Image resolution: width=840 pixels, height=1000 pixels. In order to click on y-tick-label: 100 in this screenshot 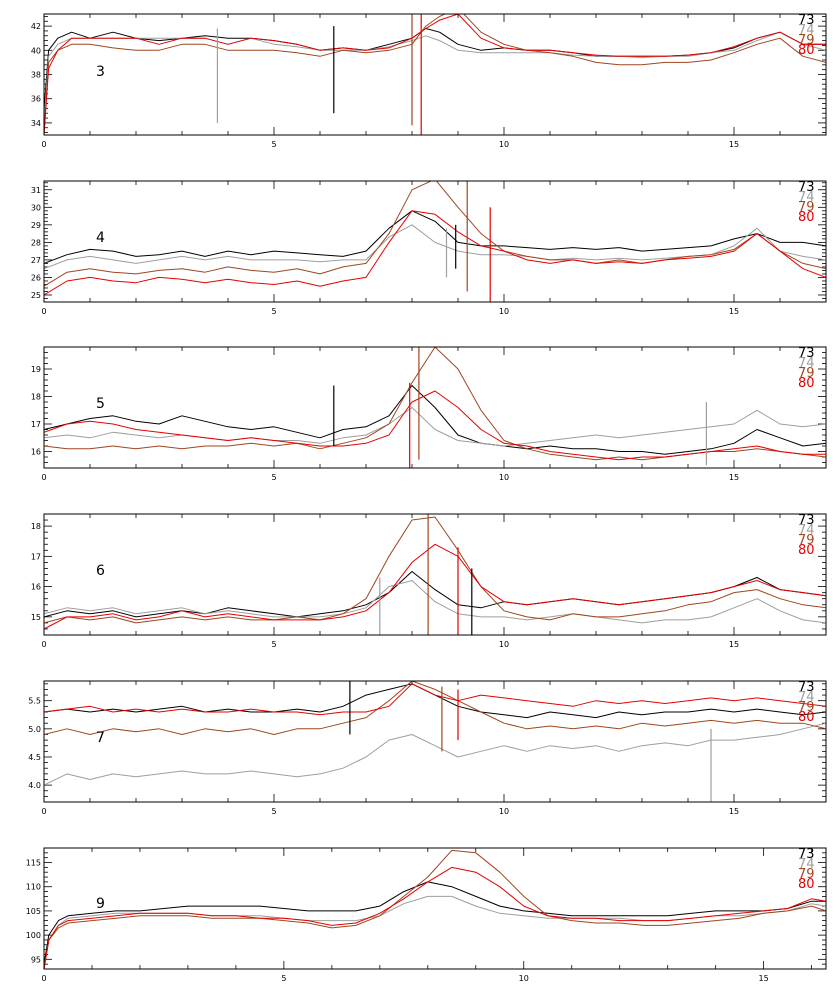, I will do `click(33, 935)`.